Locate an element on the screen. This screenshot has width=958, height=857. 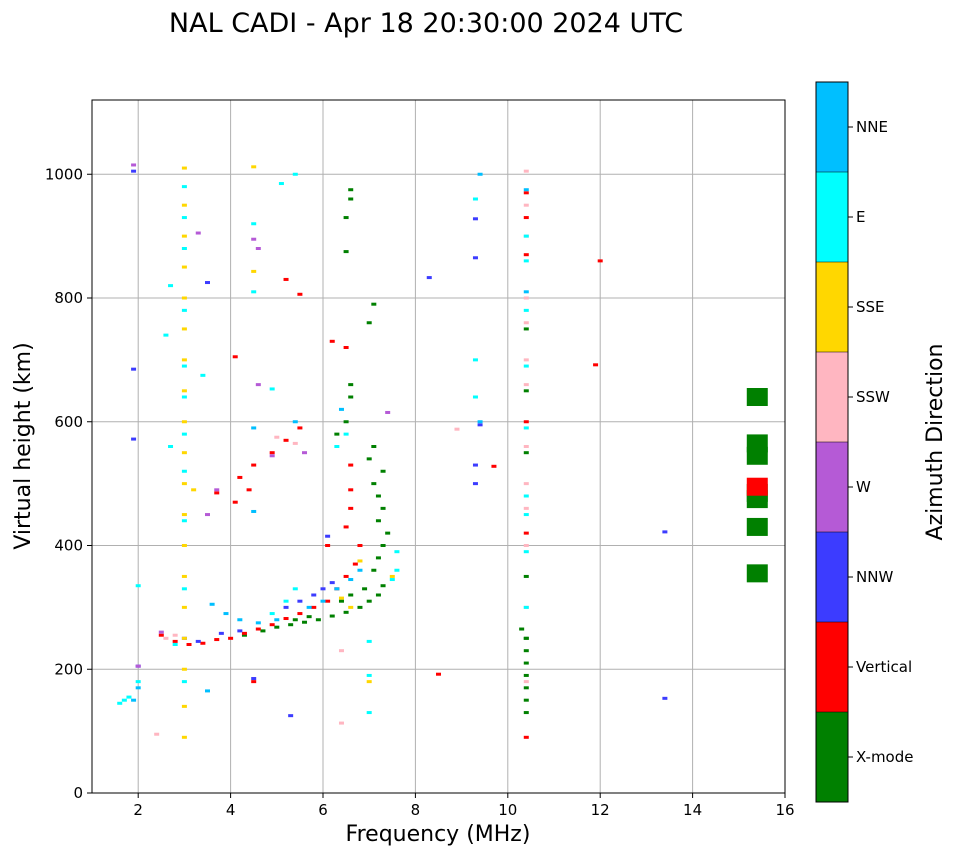
y-tick-label: 1000 is located at coordinates (64, 174).